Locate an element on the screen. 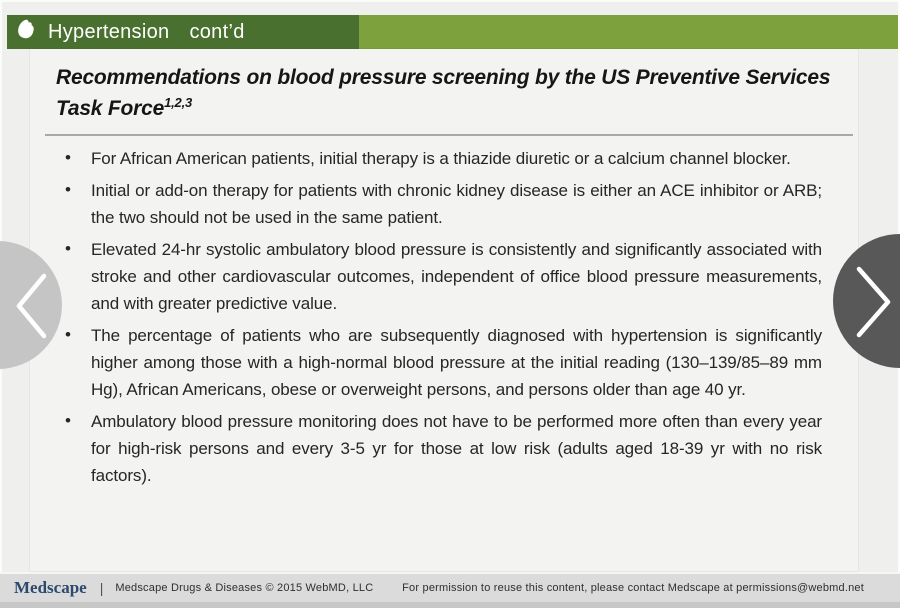 This screenshot has width=900, height=608. footer-bottom-strip is located at coordinates (450, 605).